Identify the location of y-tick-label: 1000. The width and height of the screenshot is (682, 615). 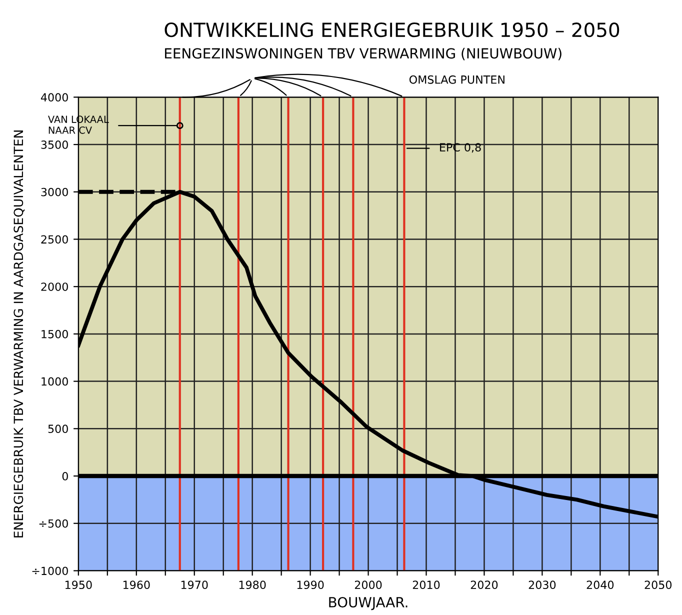
(55, 381).